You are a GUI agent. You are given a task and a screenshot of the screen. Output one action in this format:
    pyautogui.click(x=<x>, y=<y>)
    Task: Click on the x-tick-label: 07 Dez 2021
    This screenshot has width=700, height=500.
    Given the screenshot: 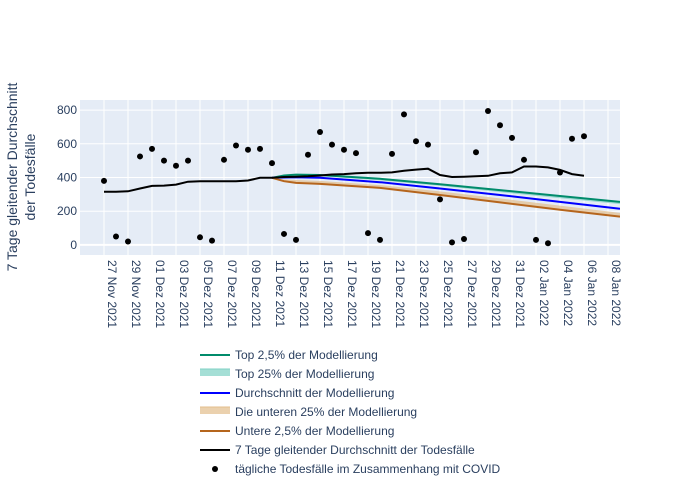 What is the action you would take?
    pyautogui.click(x=232, y=294)
    